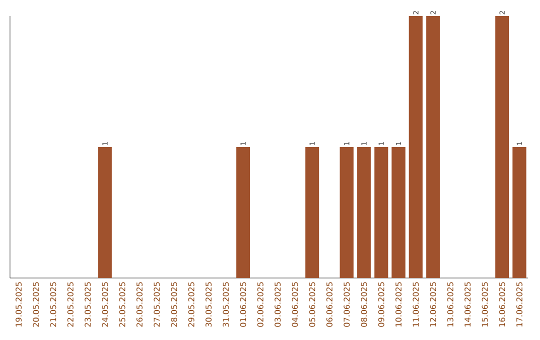 The width and height of the screenshot is (540, 340). Describe the element at coordinates (485, 304) in the screenshot. I see `x-tick-label: 15.06.2025` at that location.